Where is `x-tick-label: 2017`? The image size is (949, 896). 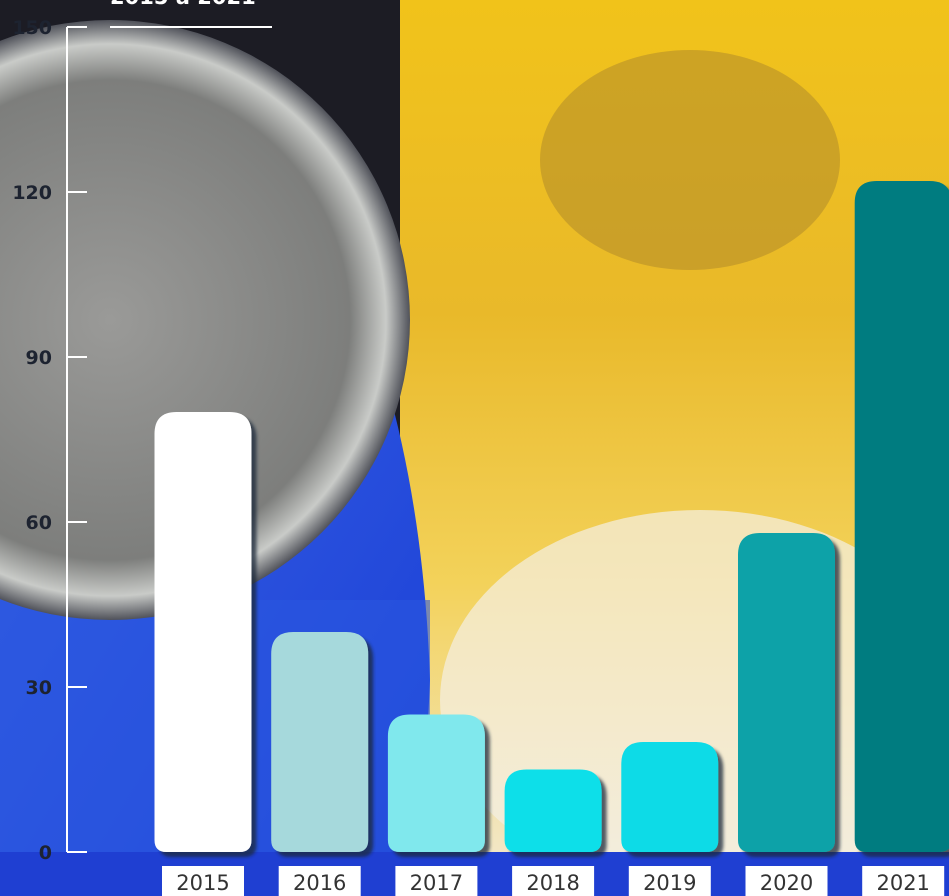 x-tick-label: 2017 is located at coordinates (436, 883).